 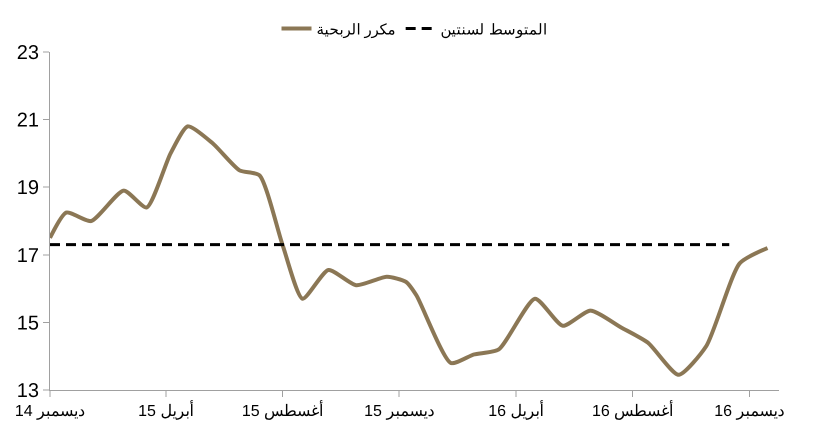 I want to click on legend-label: مكرر الربحية, so click(x=356, y=29).